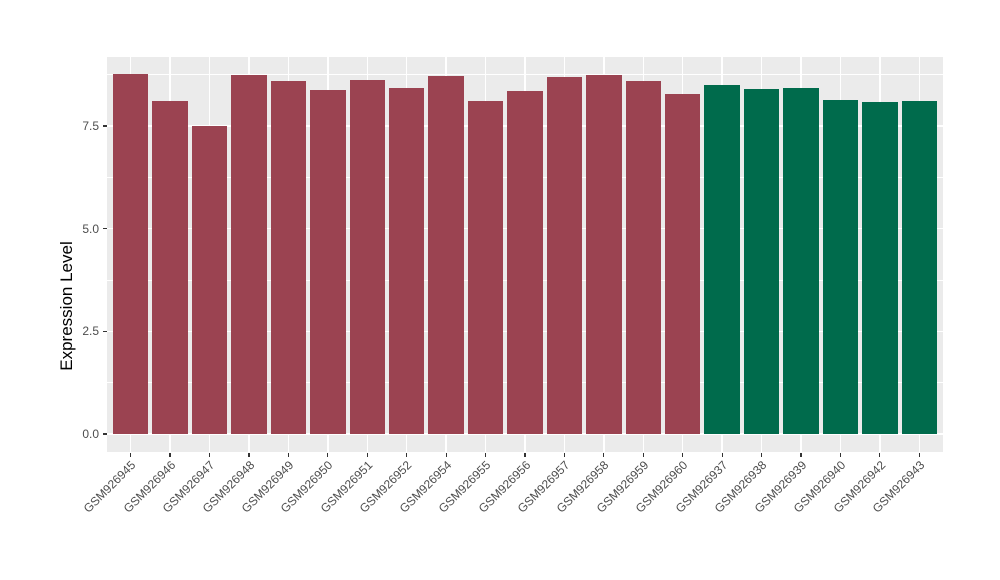 This screenshot has height=580, width=1000. Describe the element at coordinates (66, 305) in the screenshot. I see `y-axis-title: Expression Level` at that location.